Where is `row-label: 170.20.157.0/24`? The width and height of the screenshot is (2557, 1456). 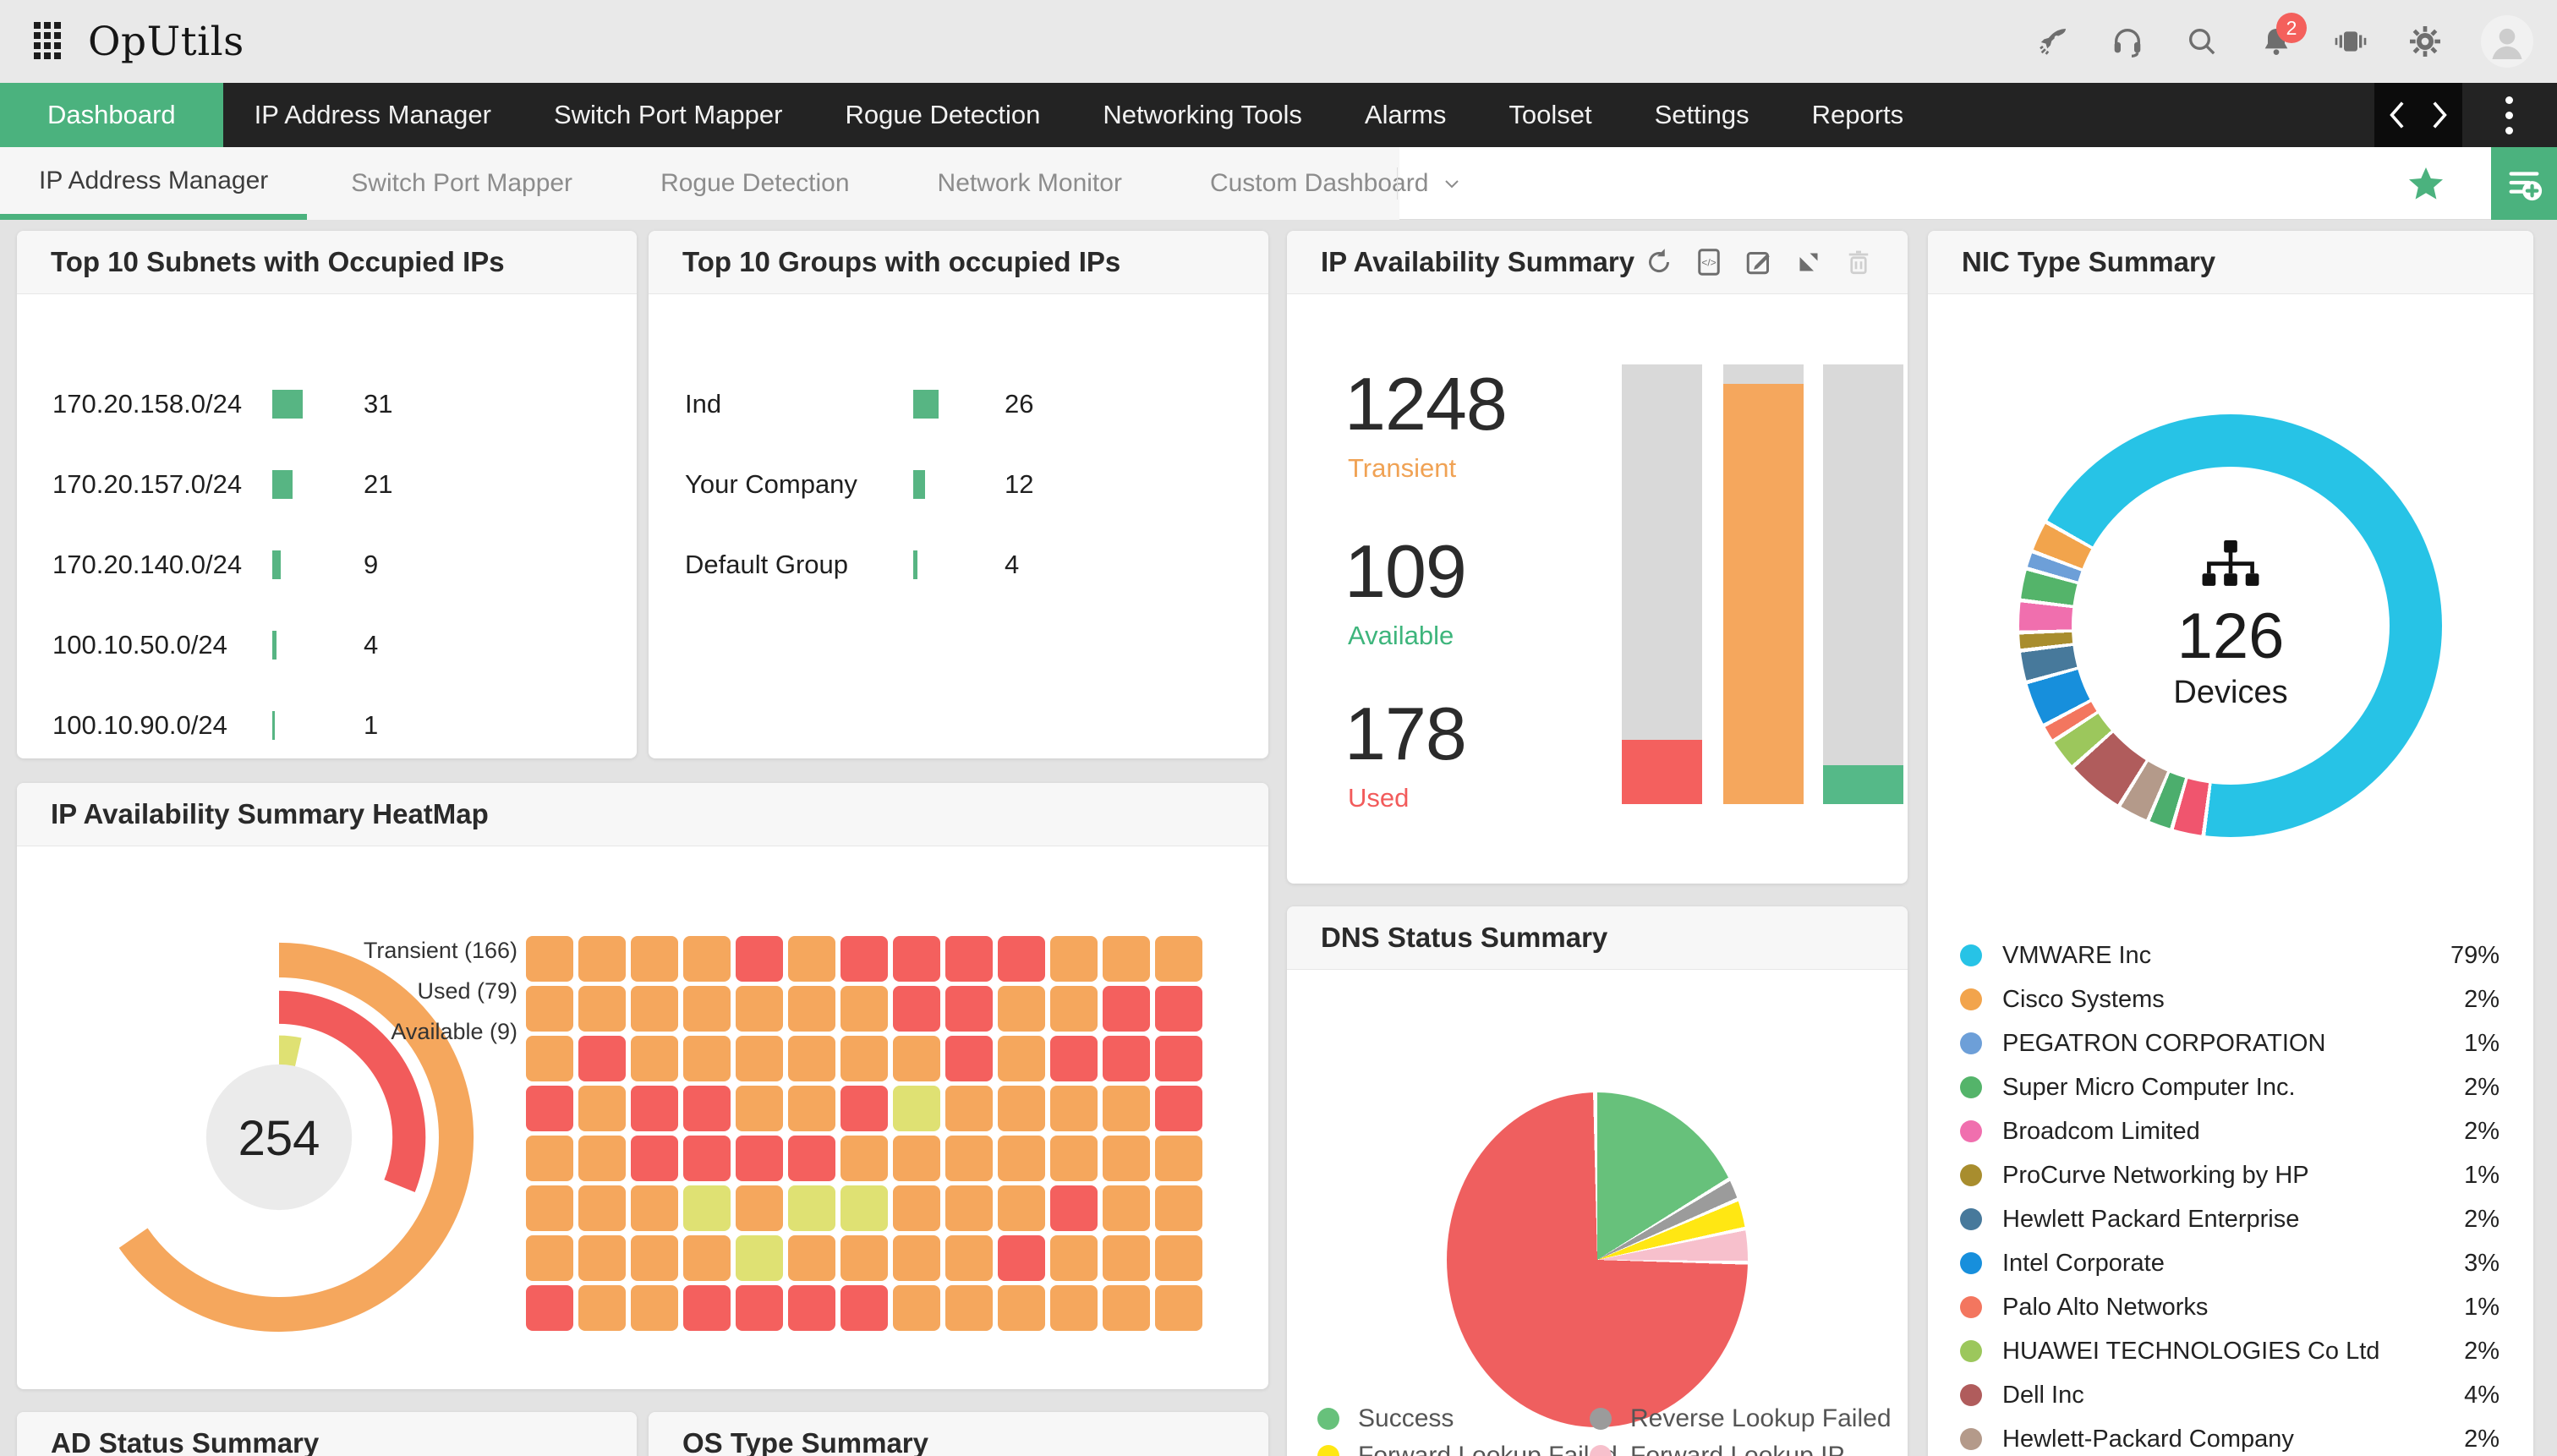 row-label: 170.20.157.0/24 is located at coordinates (147, 484).